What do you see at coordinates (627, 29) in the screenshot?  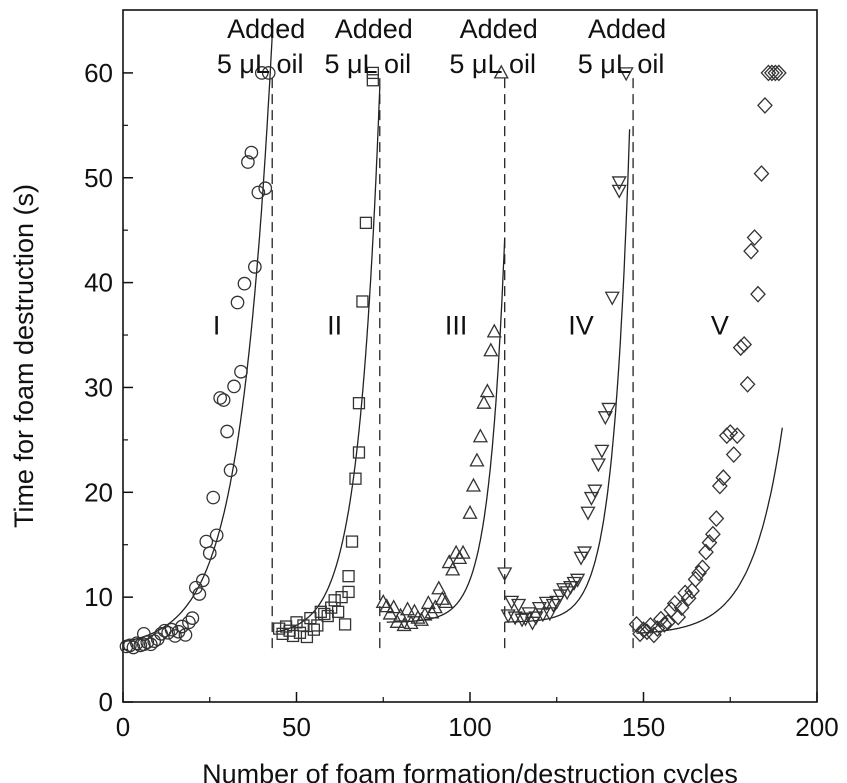 I see `oil-label-line1: Added` at bounding box center [627, 29].